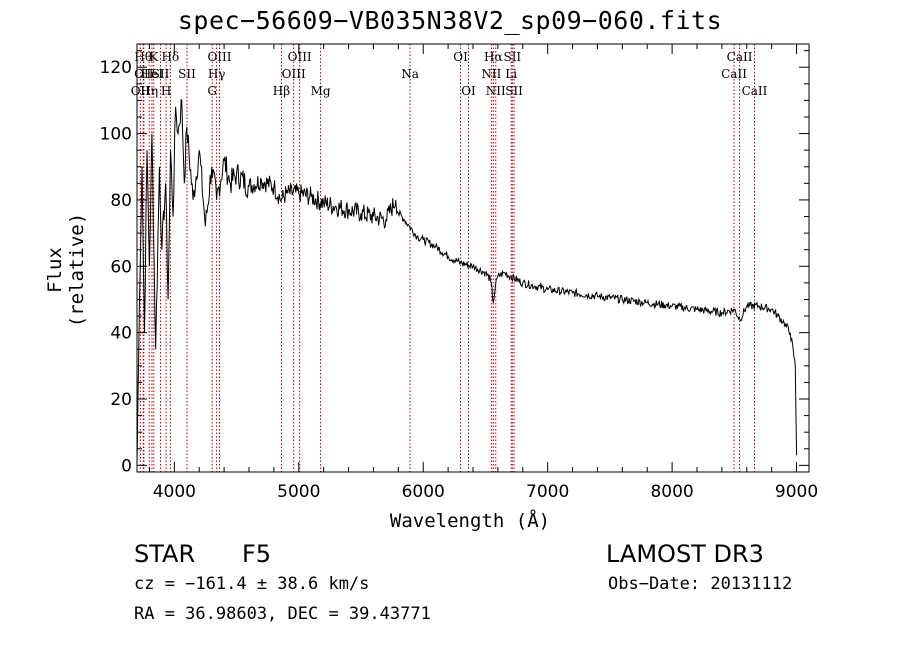  Describe the element at coordinates (116, 135) in the screenshot. I see `y-tick-label: 100` at that location.